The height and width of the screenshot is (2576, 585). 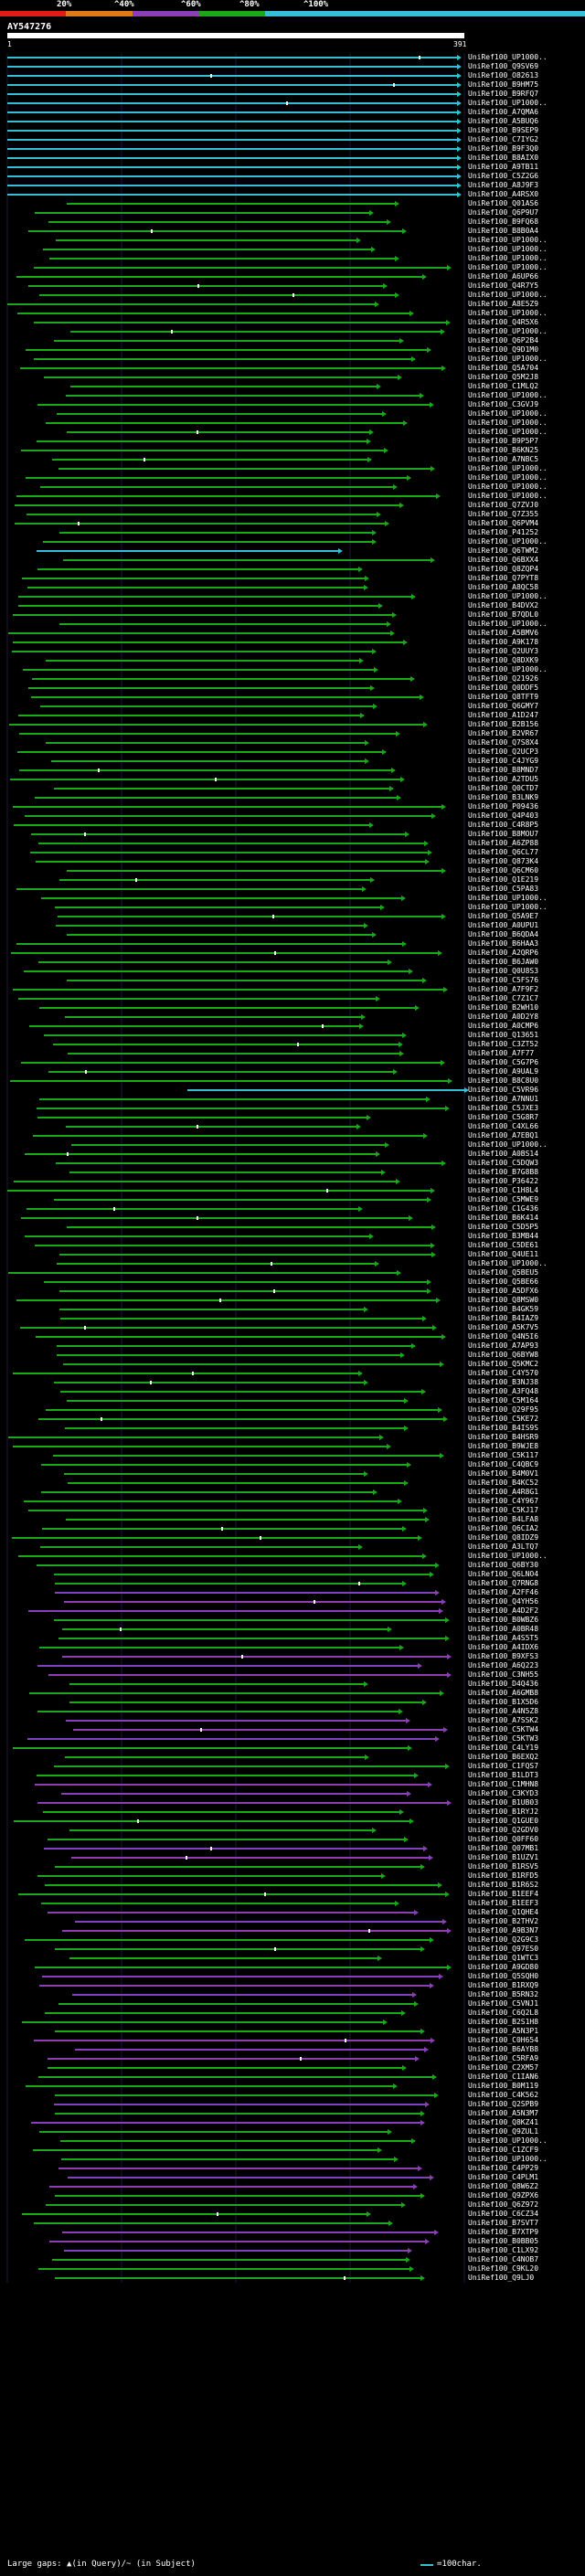 I want to click on hit-label: UniRef100_Q6BXX4, so click(x=504, y=560).